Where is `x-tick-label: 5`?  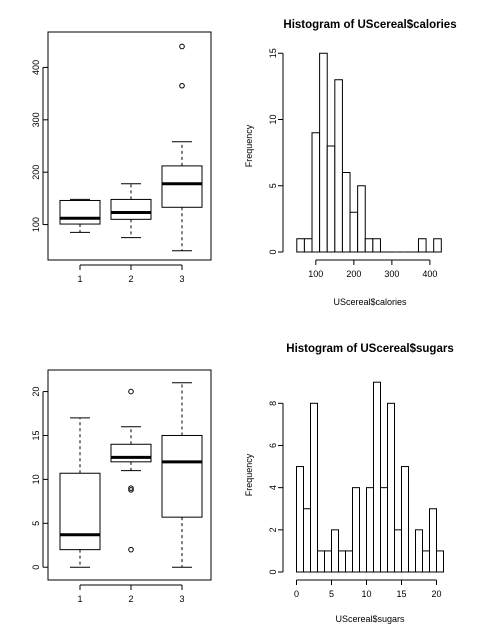 x-tick-label: 5 is located at coordinates (331, 594).